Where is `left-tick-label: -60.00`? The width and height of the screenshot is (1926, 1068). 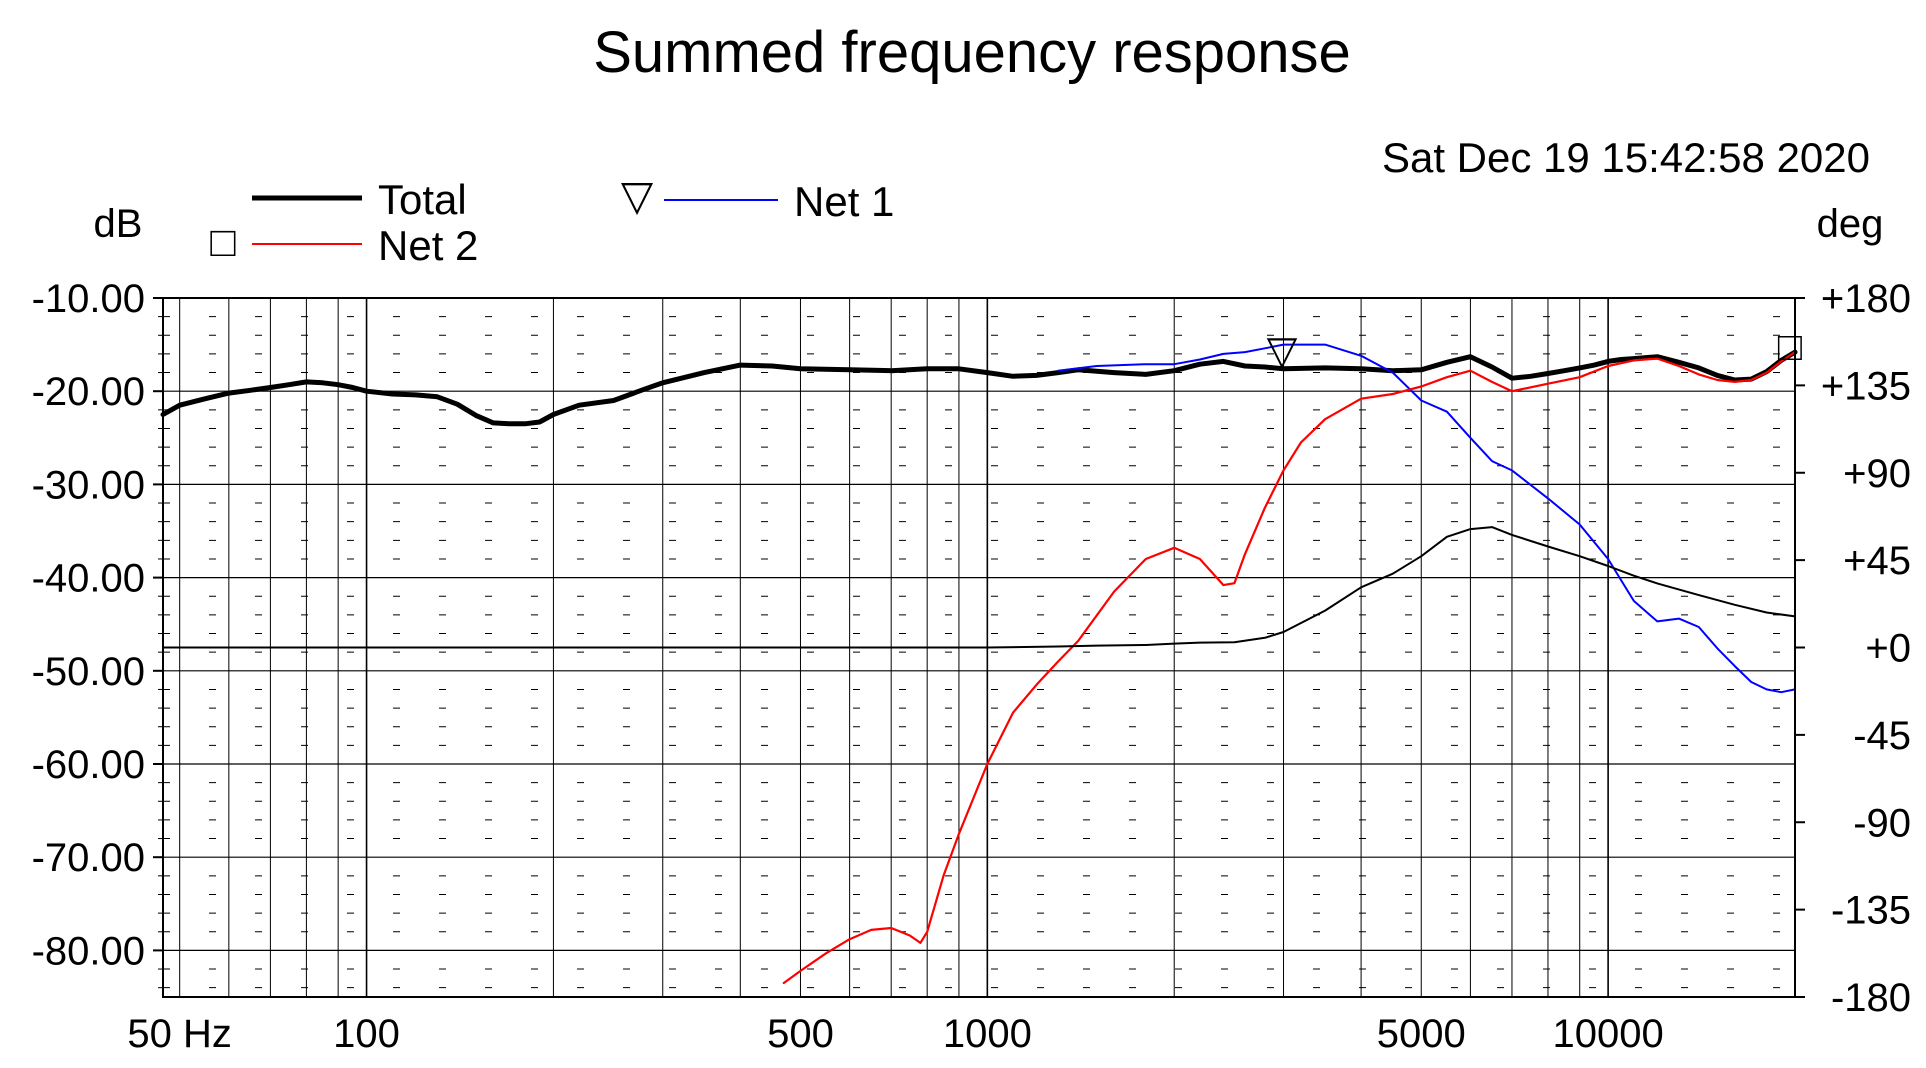 left-tick-label: -60.00 is located at coordinates (88, 765).